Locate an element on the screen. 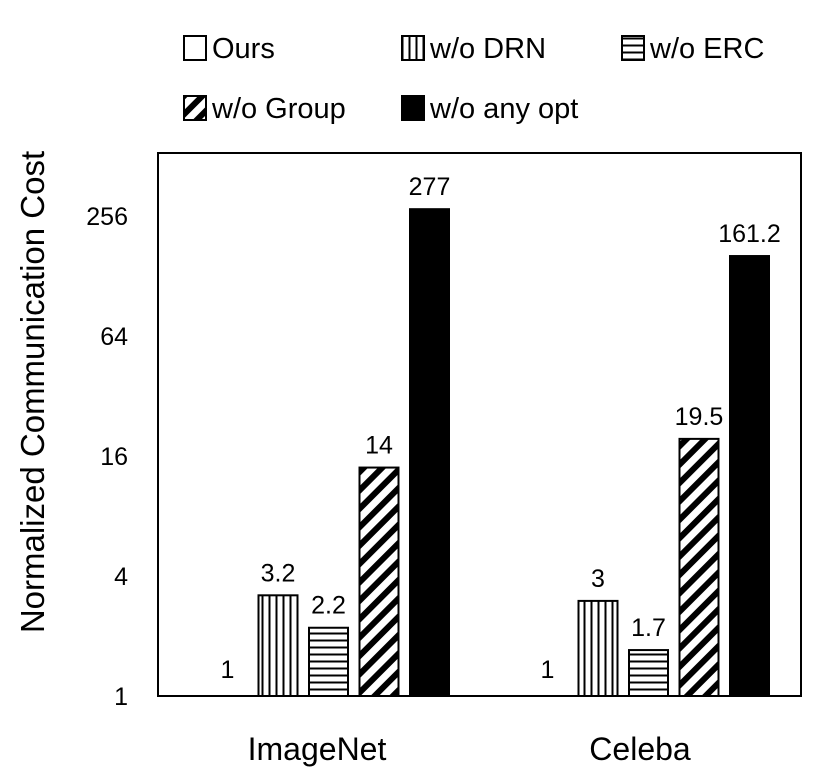 This screenshot has height=778, width=830. y-tick-label: 1 is located at coordinates (121, 697).